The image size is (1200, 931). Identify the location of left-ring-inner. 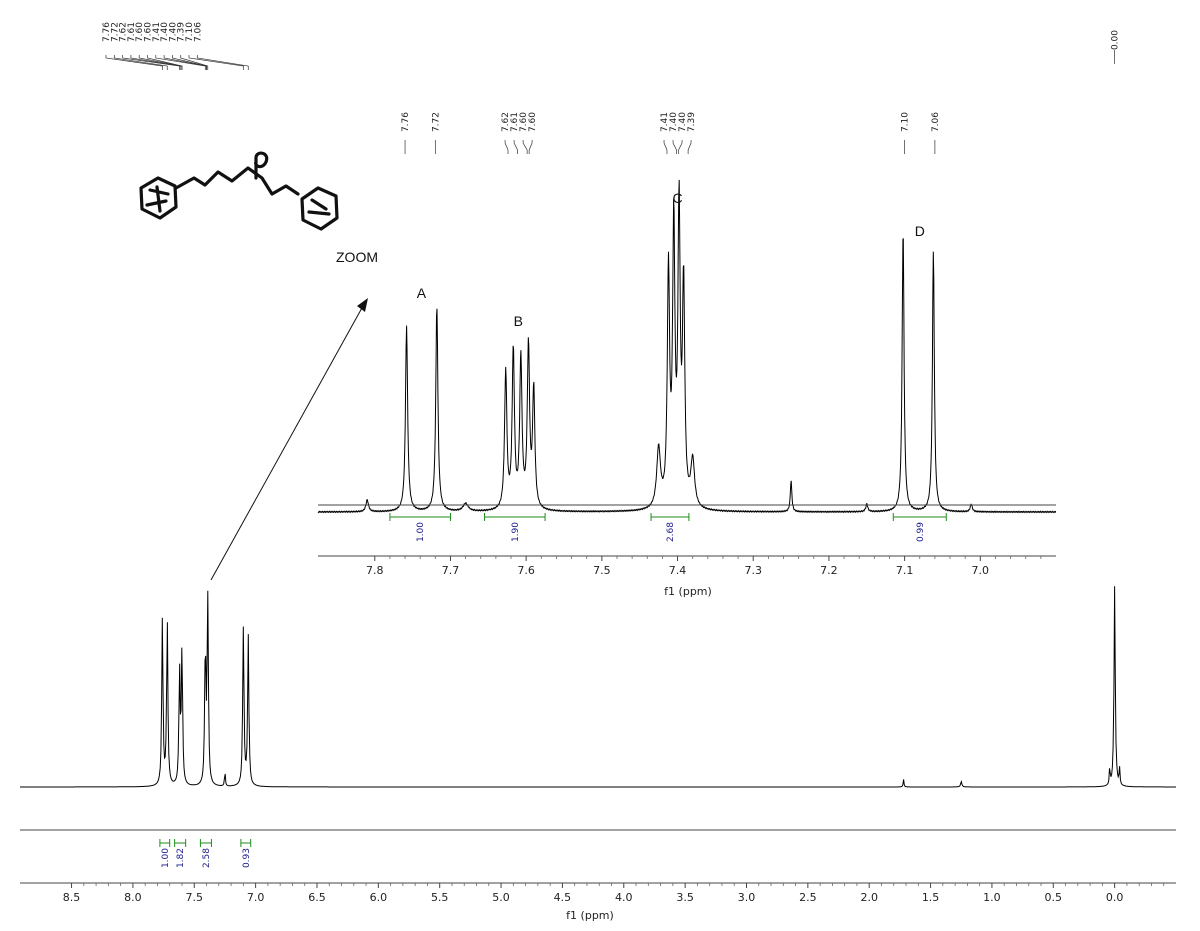
(157, 199).